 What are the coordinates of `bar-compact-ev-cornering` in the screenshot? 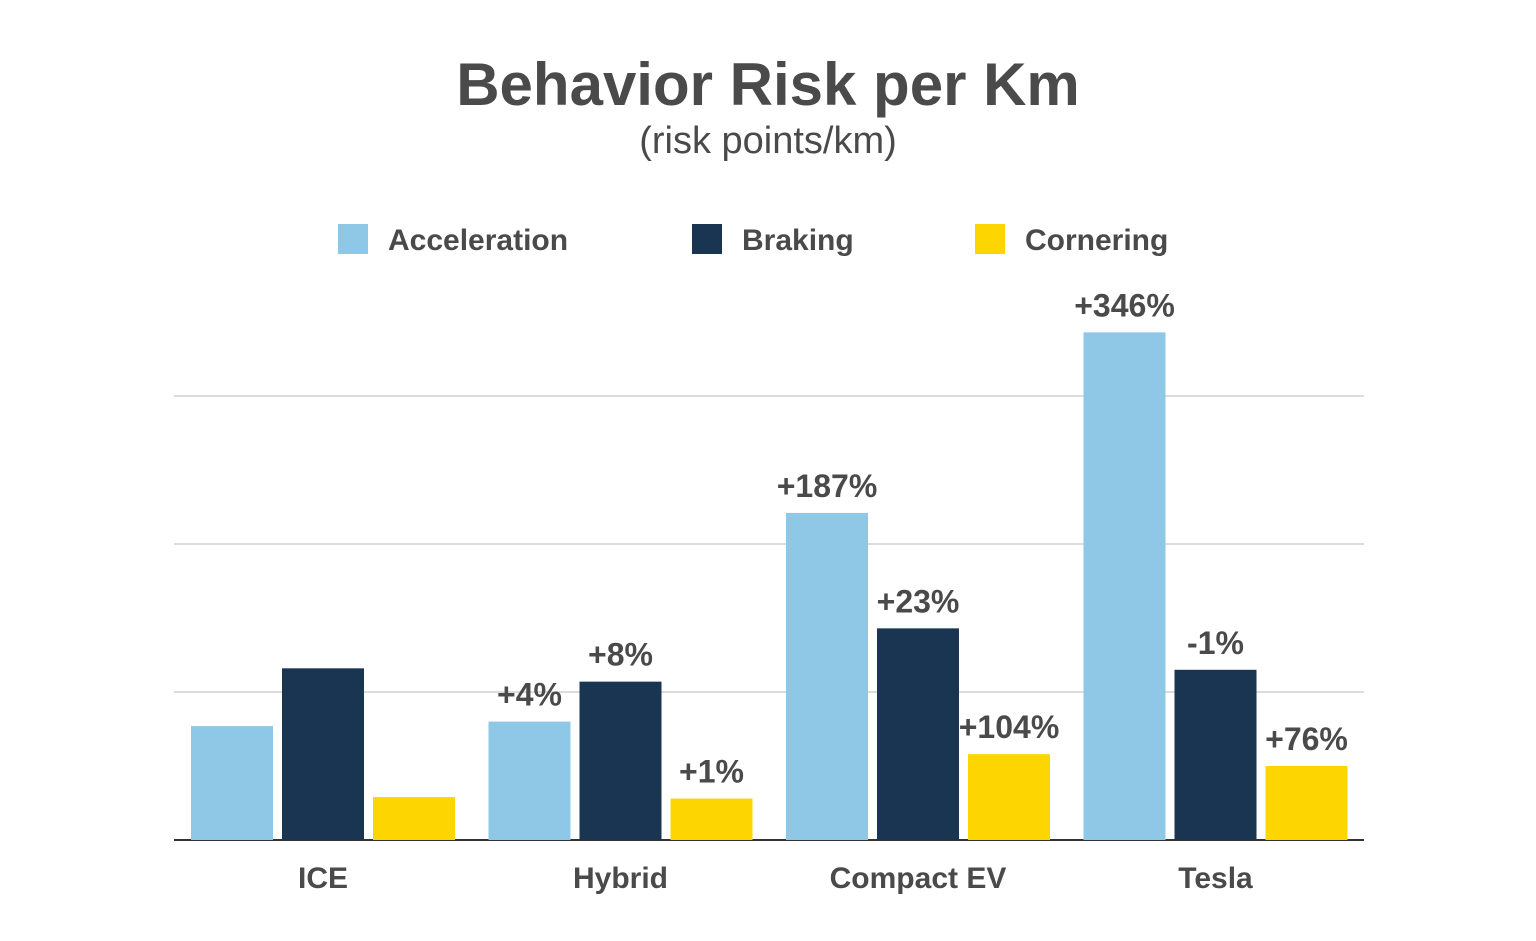 It's located at (1009, 797).